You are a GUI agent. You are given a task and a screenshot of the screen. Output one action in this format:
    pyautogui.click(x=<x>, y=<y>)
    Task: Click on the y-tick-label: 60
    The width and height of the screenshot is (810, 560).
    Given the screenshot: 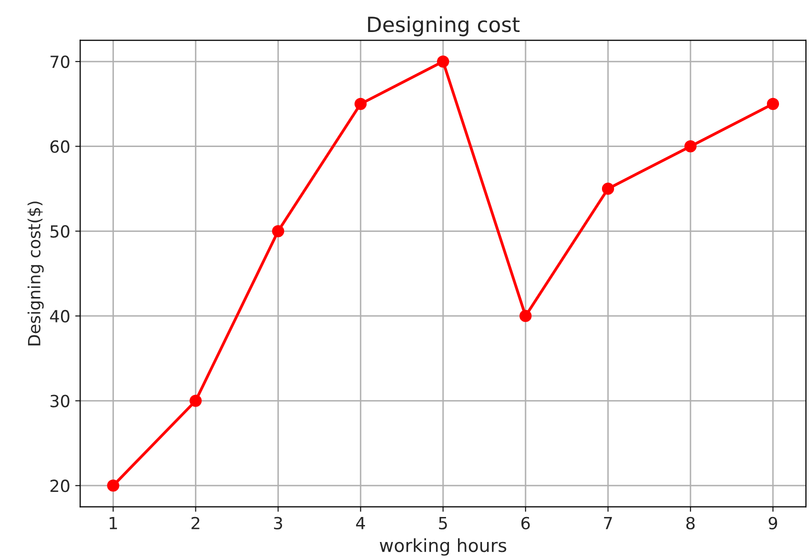 What is the action you would take?
    pyautogui.click(x=60, y=146)
    